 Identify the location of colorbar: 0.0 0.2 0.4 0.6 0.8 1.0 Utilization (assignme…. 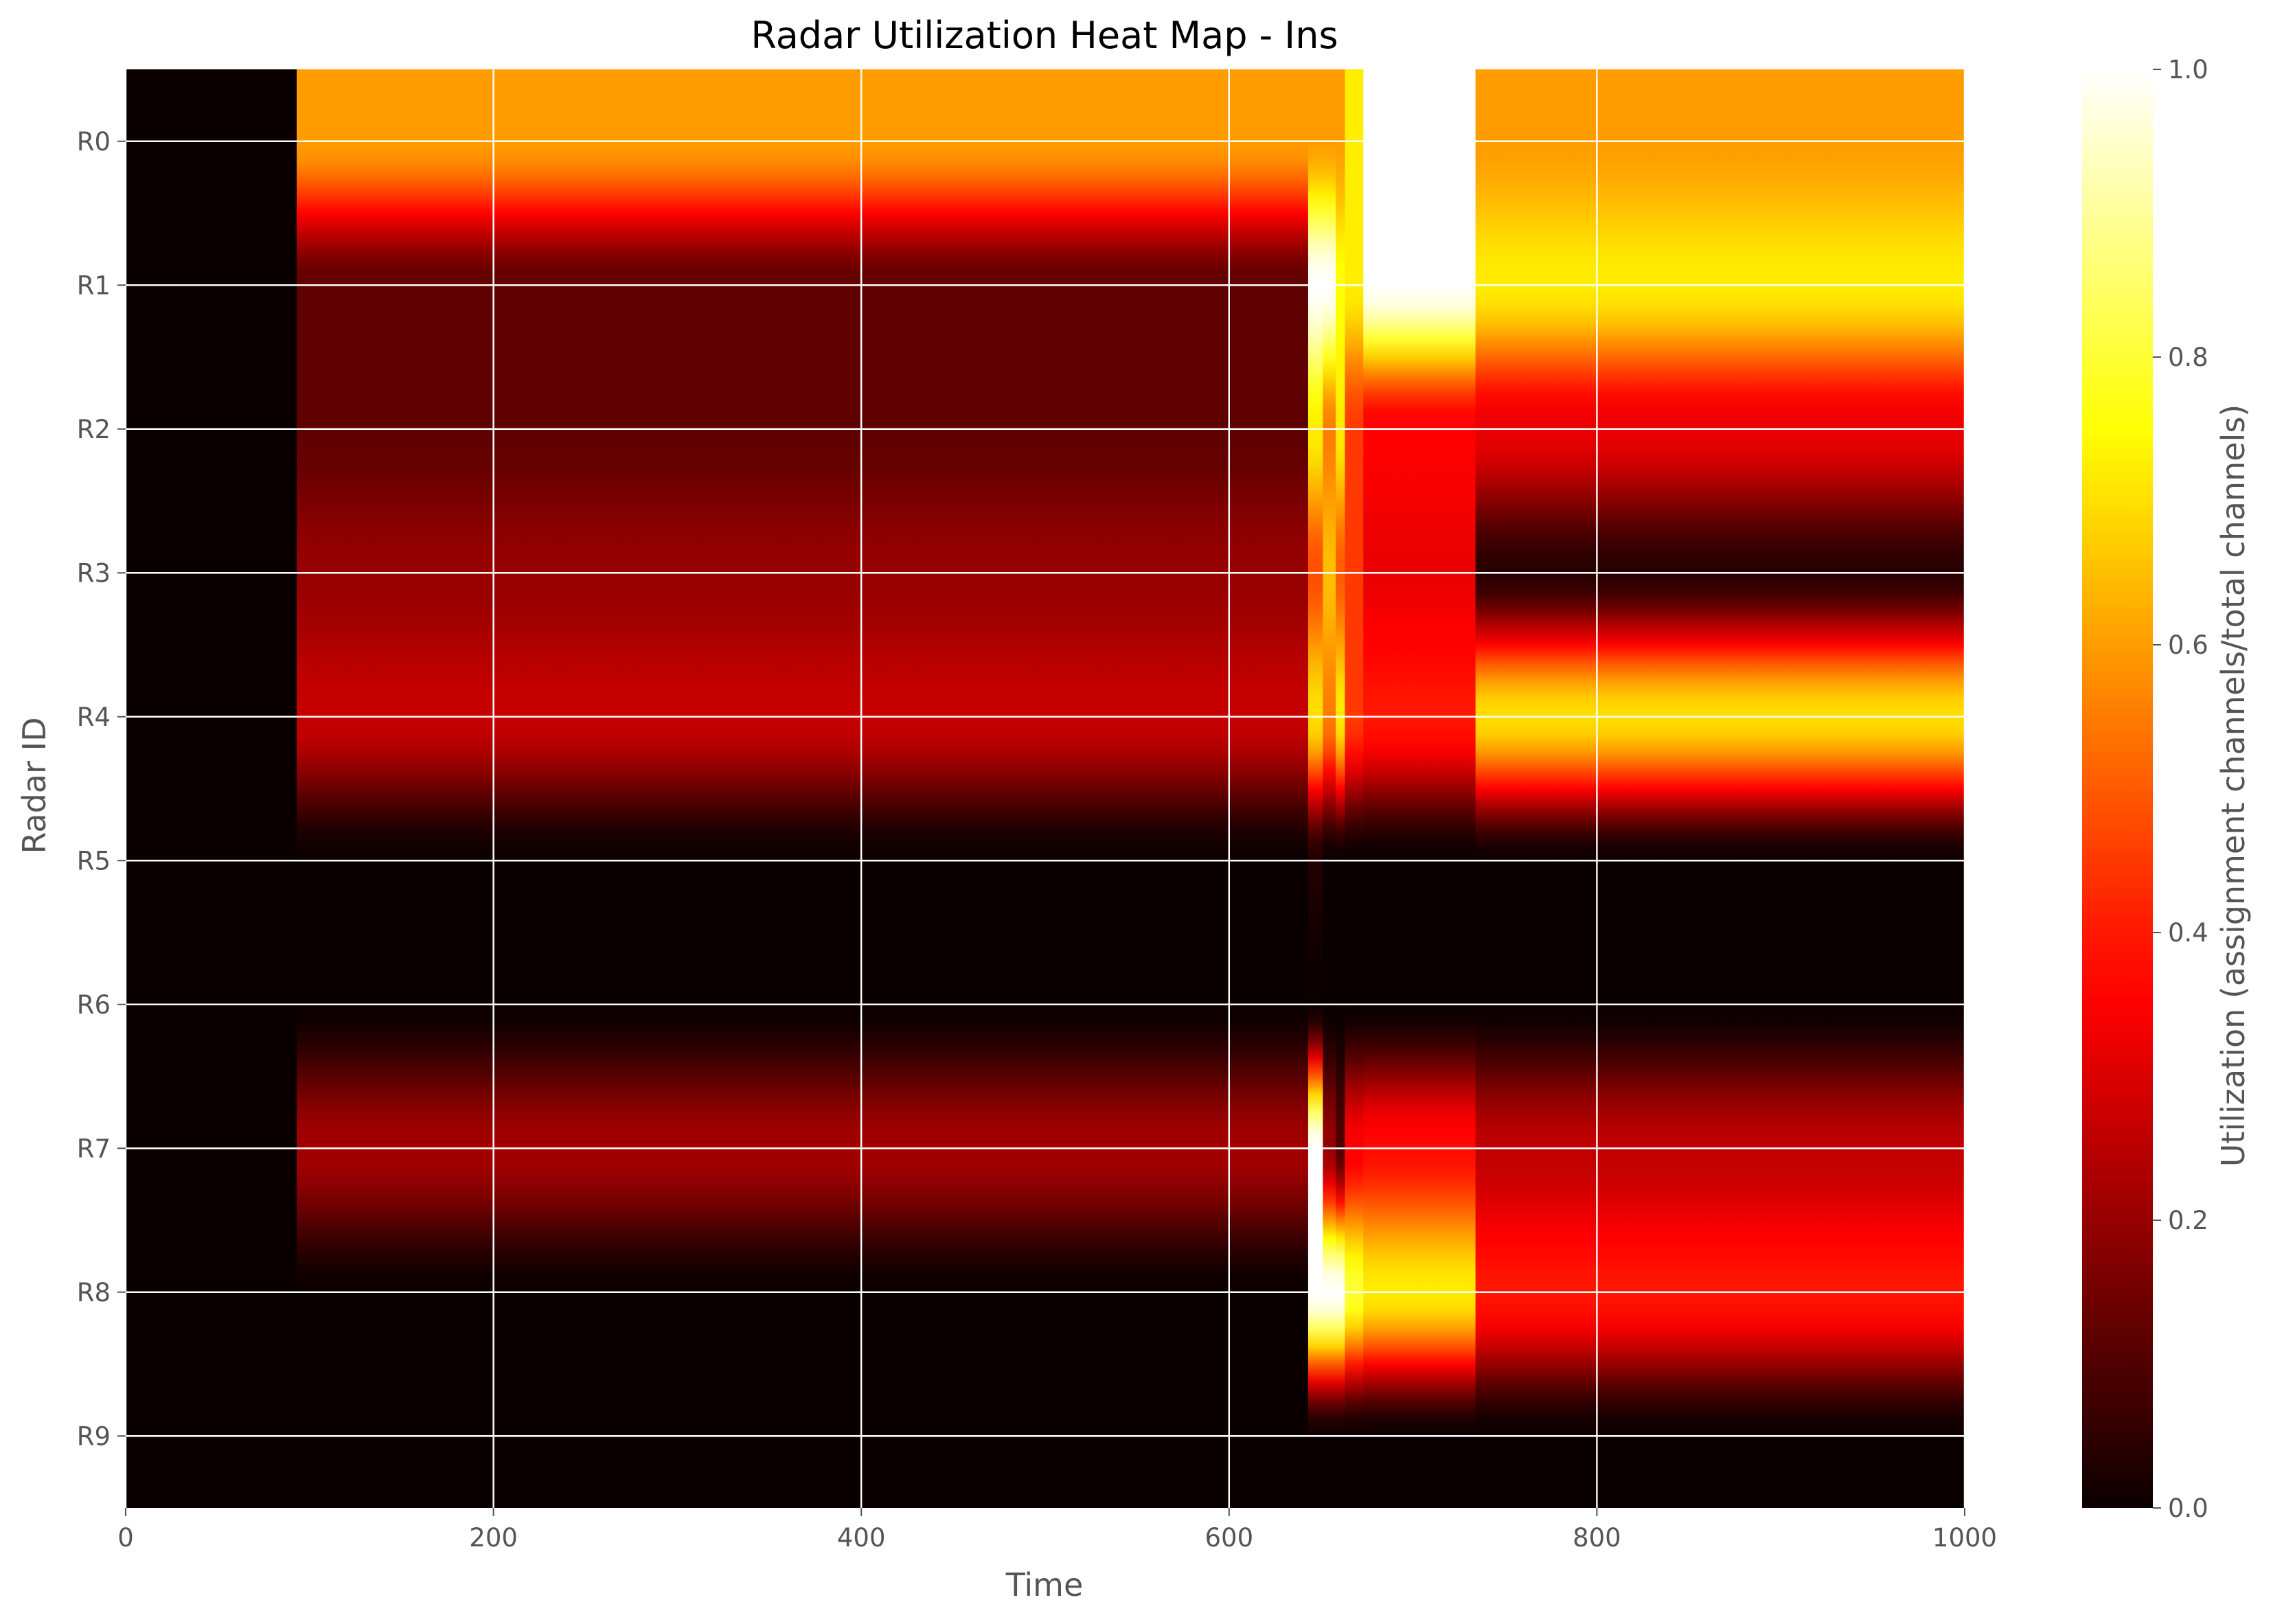
(2167, 789).